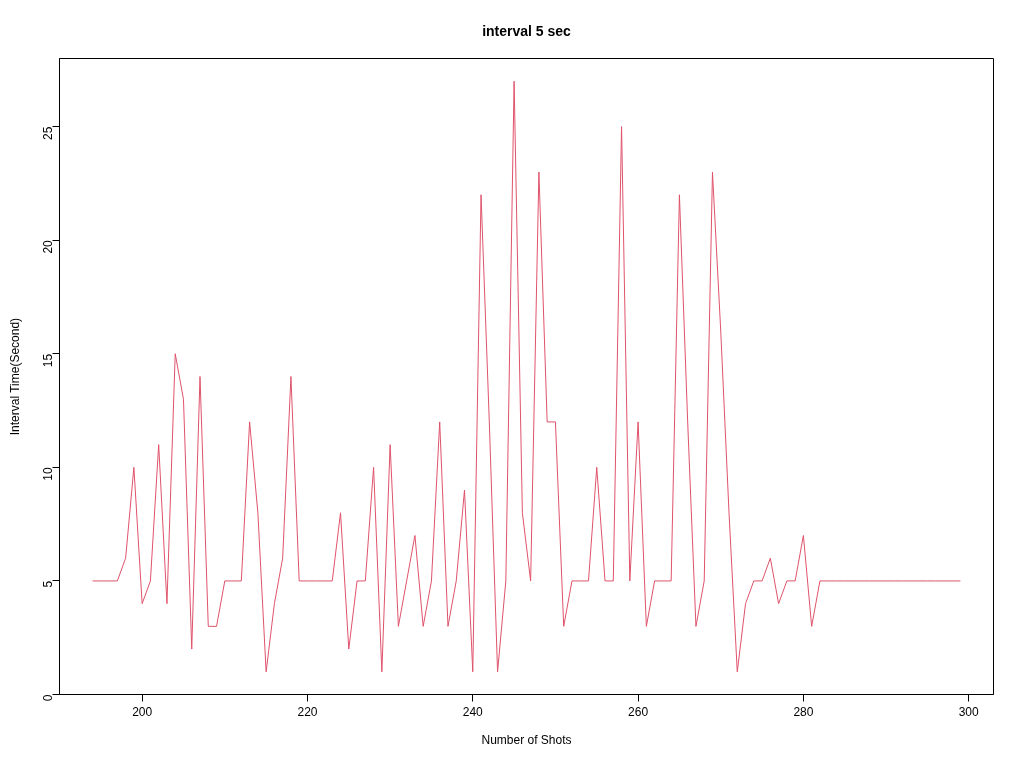  Describe the element at coordinates (527, 30) in the screenshot. I see `chart-title: interval 5 sec` at that location.